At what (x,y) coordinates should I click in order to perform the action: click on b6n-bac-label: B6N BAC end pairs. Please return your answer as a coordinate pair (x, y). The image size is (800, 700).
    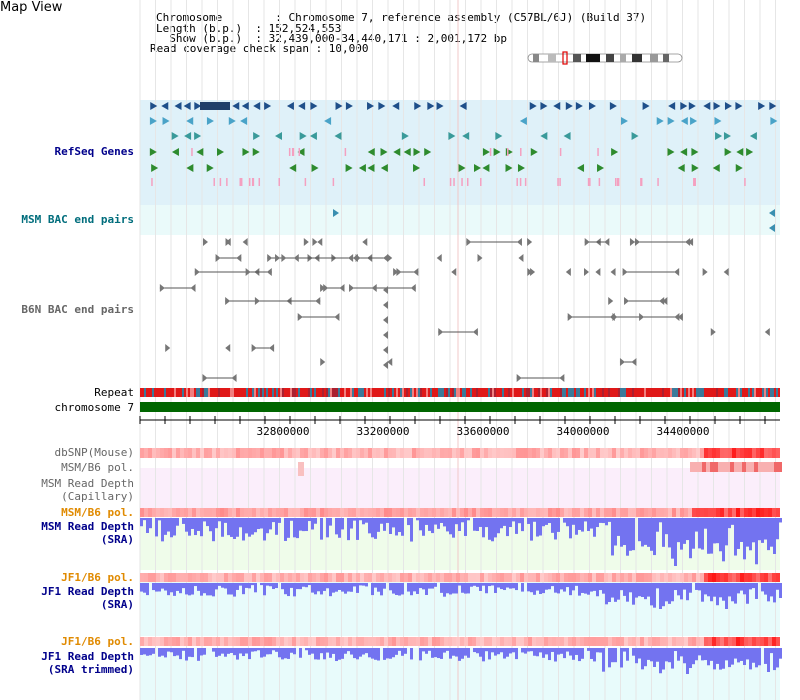
    Looking at the image, I should click on (77, 309).